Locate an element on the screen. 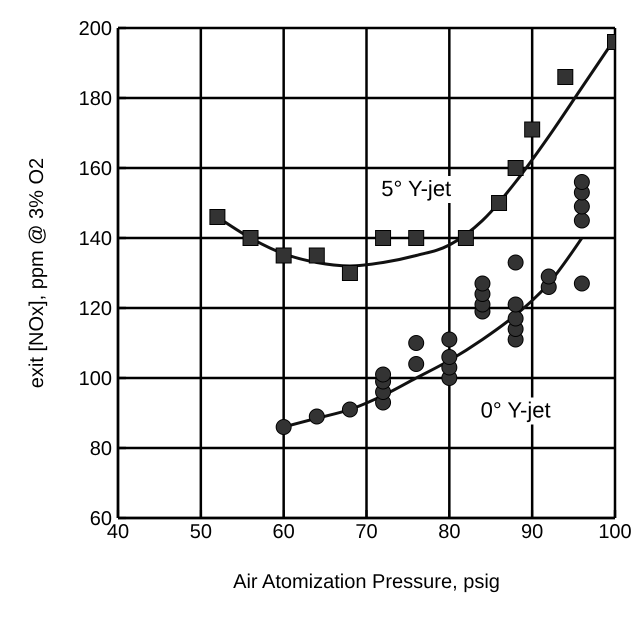  x-tick-label: 60 is located at coordinates (283, 532).